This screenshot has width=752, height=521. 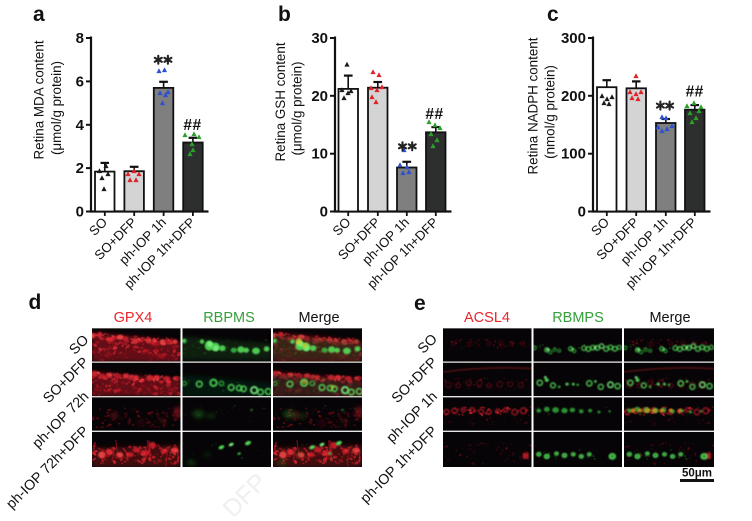 What do you see at coordinates (80, 38) in the screenshot?
I see `svg-text: 8` at bounding box center [80, 38].